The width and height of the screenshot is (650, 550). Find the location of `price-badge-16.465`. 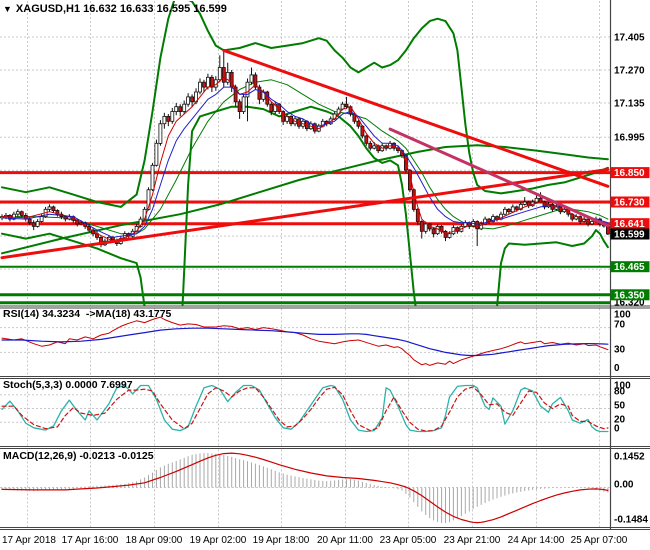

price-badge-16.465 is located at coordinates (630, 267).